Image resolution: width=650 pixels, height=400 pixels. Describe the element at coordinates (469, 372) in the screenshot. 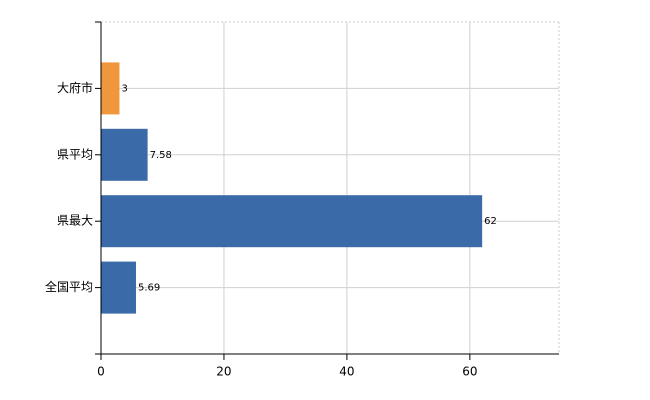

I see `x-tick-label: 60` at that location.